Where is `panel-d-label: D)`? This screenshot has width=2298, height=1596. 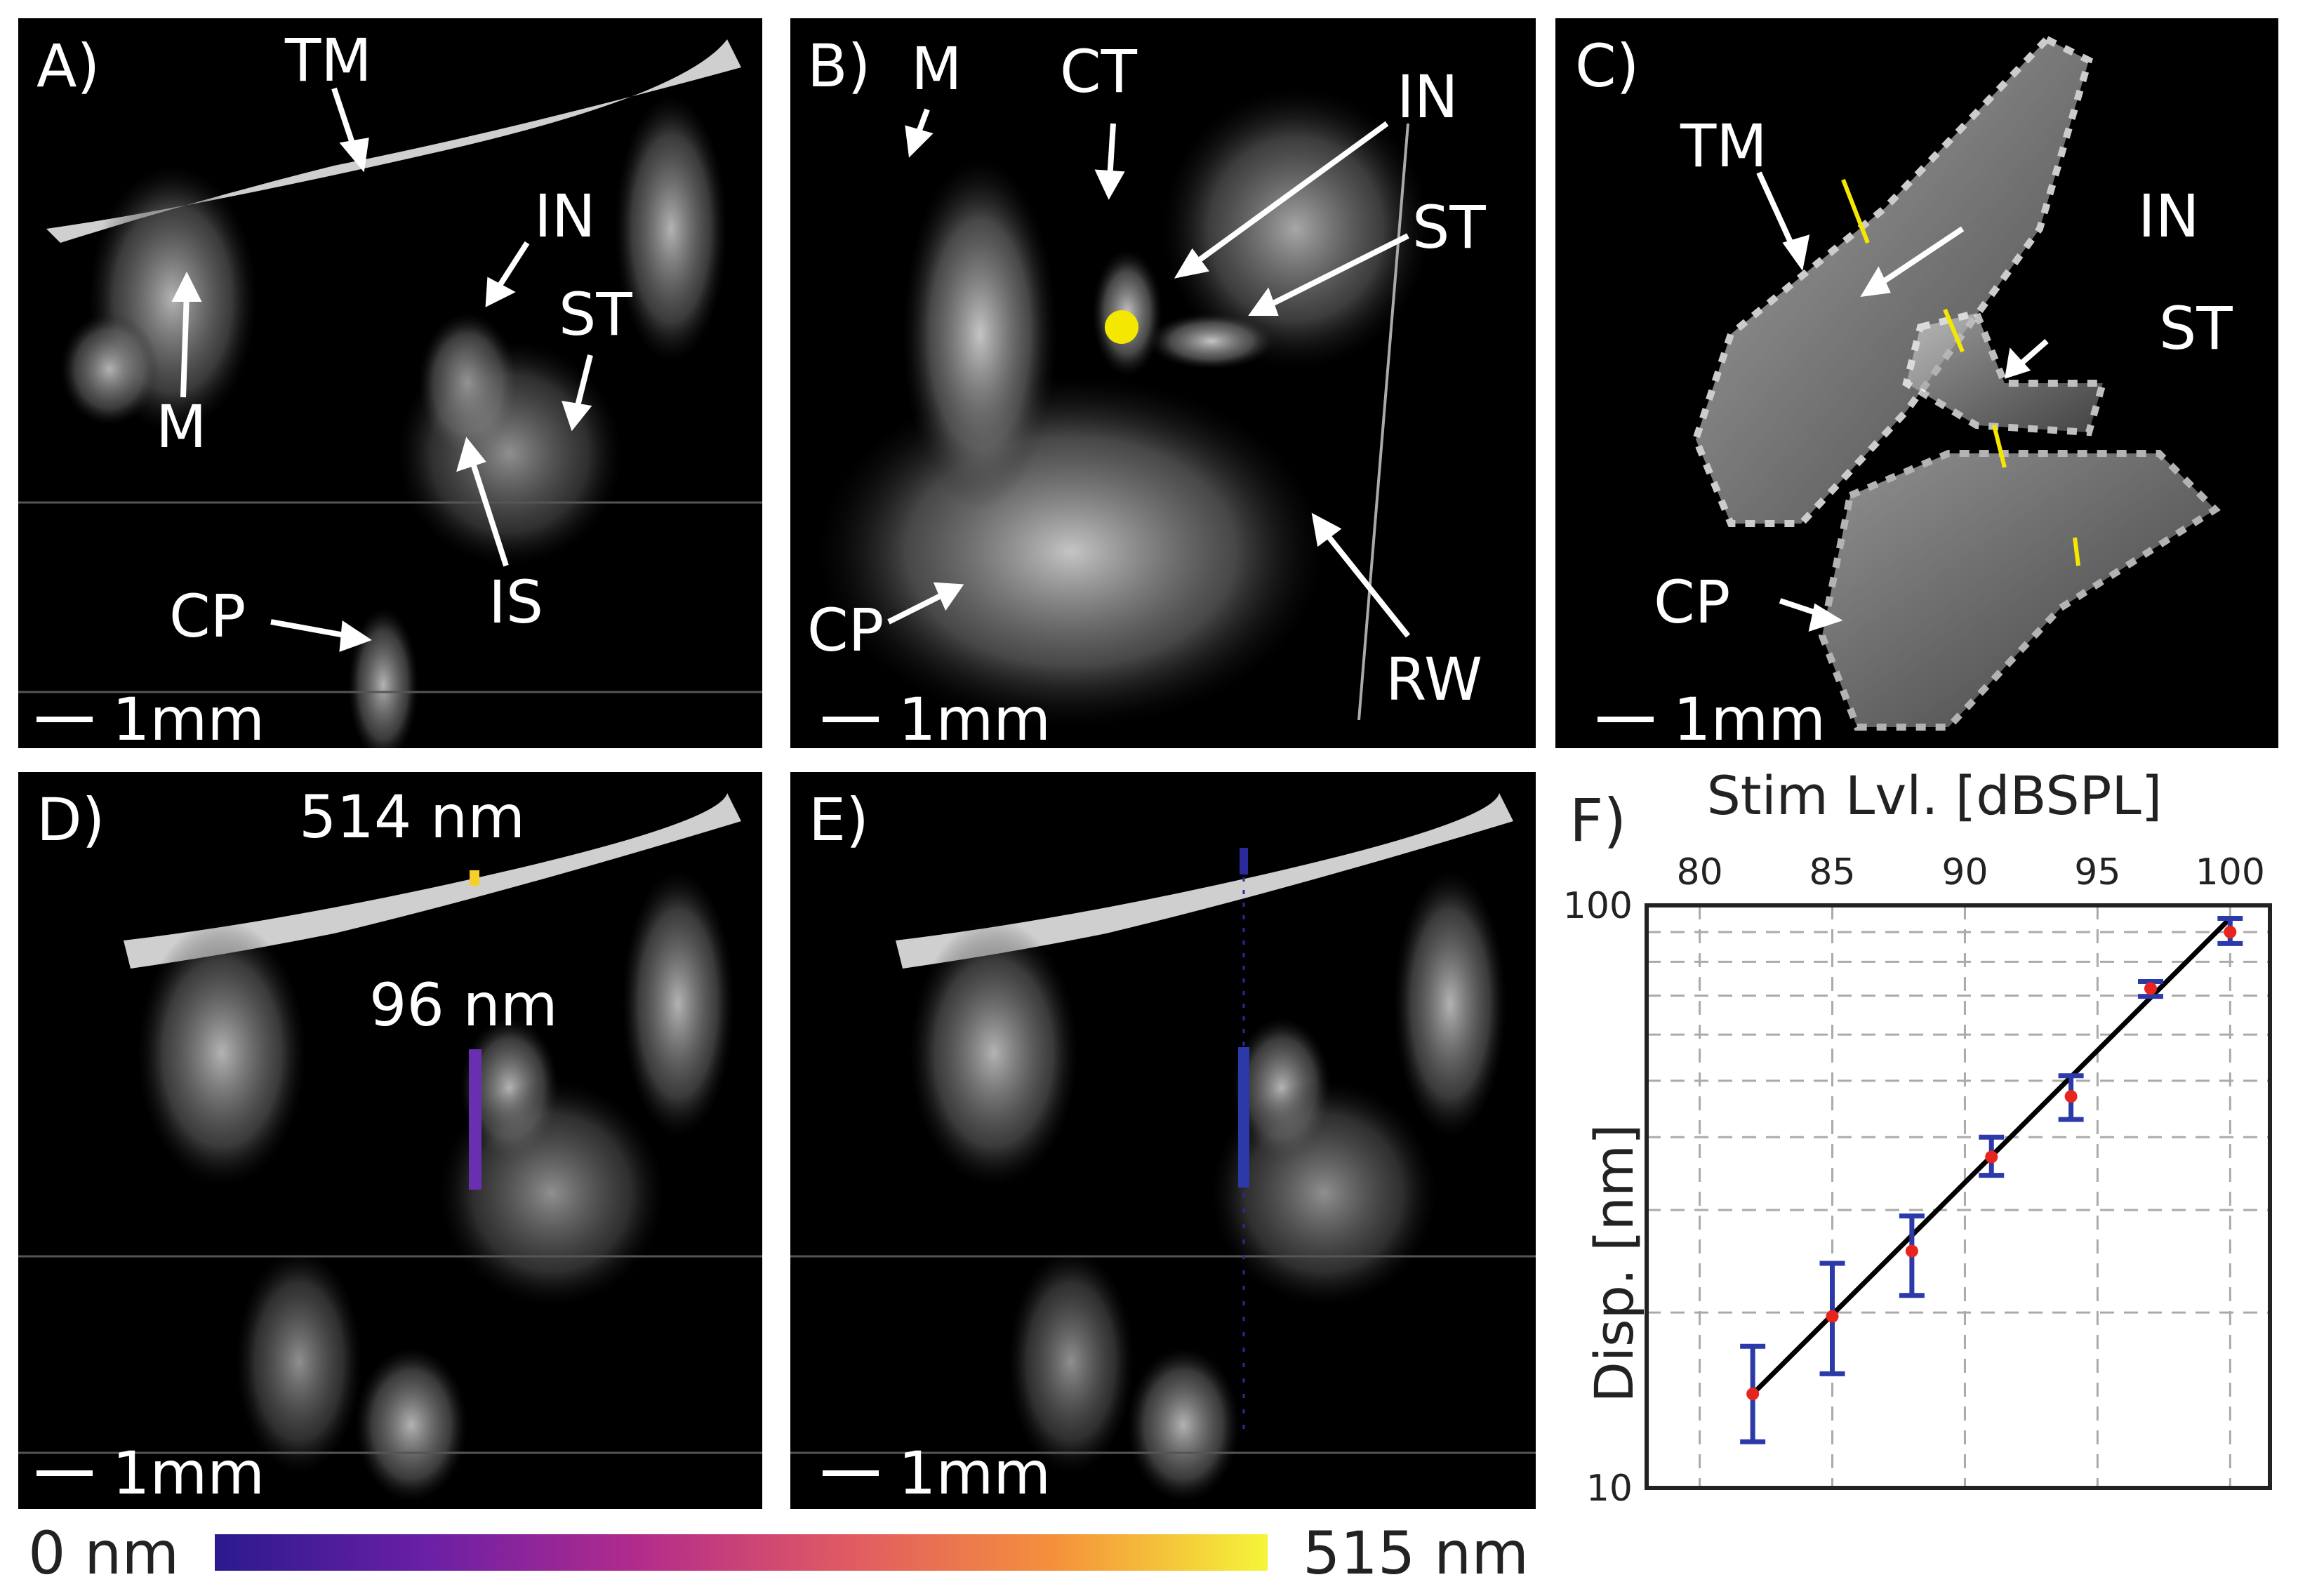
panel-d-label: D) is located at coordinates (70, 819).